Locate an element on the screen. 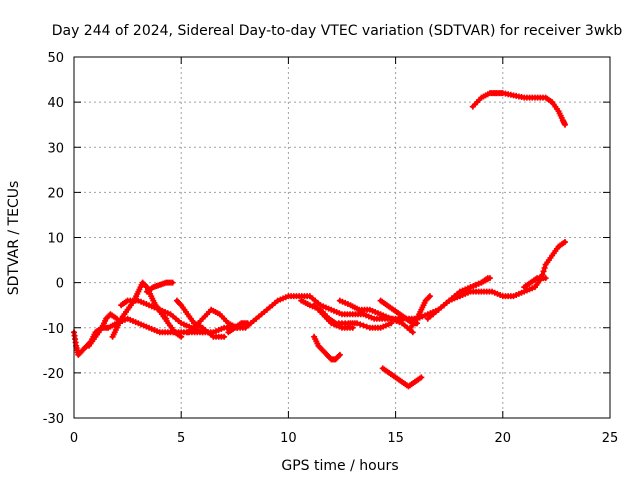  series-isolated-b is located at coordinates (402, 377).